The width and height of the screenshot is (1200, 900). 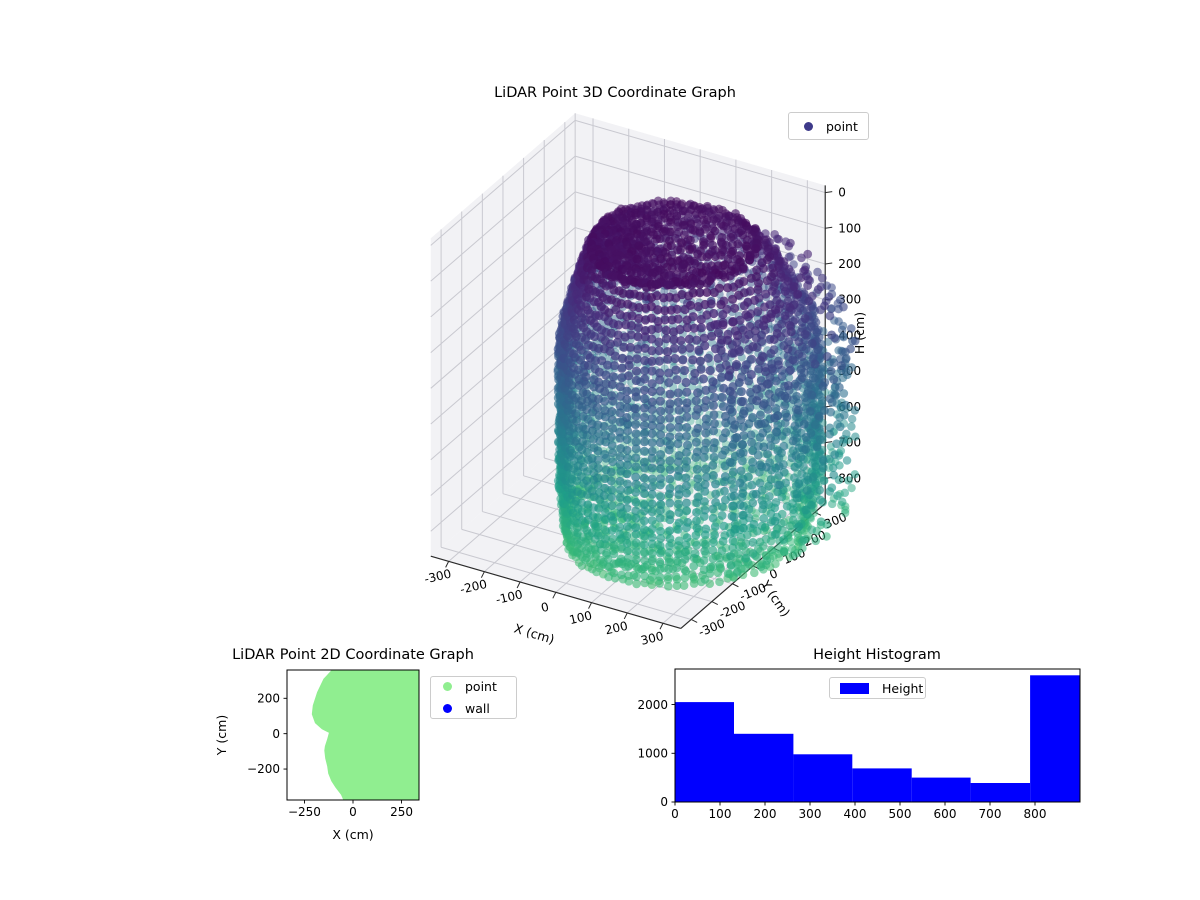 I want to click on x-tick-label: 300, so click(x=810, y=814).